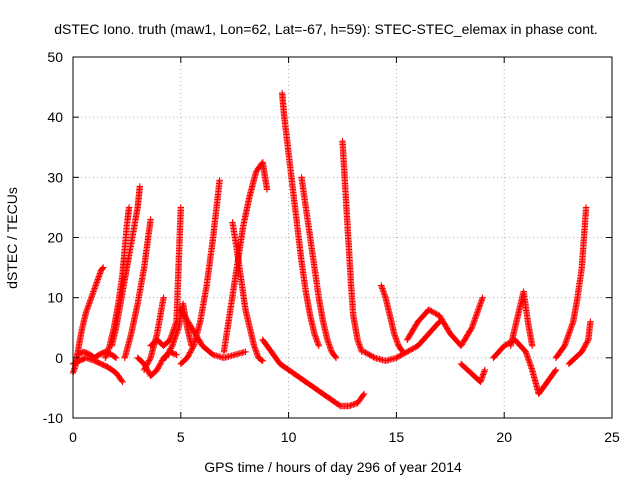 The height and width of the screenshot is (480, 640). Describe the element at coordinates (59, 358) in the screenshot. I see `y-tick-label: 0` at that location.